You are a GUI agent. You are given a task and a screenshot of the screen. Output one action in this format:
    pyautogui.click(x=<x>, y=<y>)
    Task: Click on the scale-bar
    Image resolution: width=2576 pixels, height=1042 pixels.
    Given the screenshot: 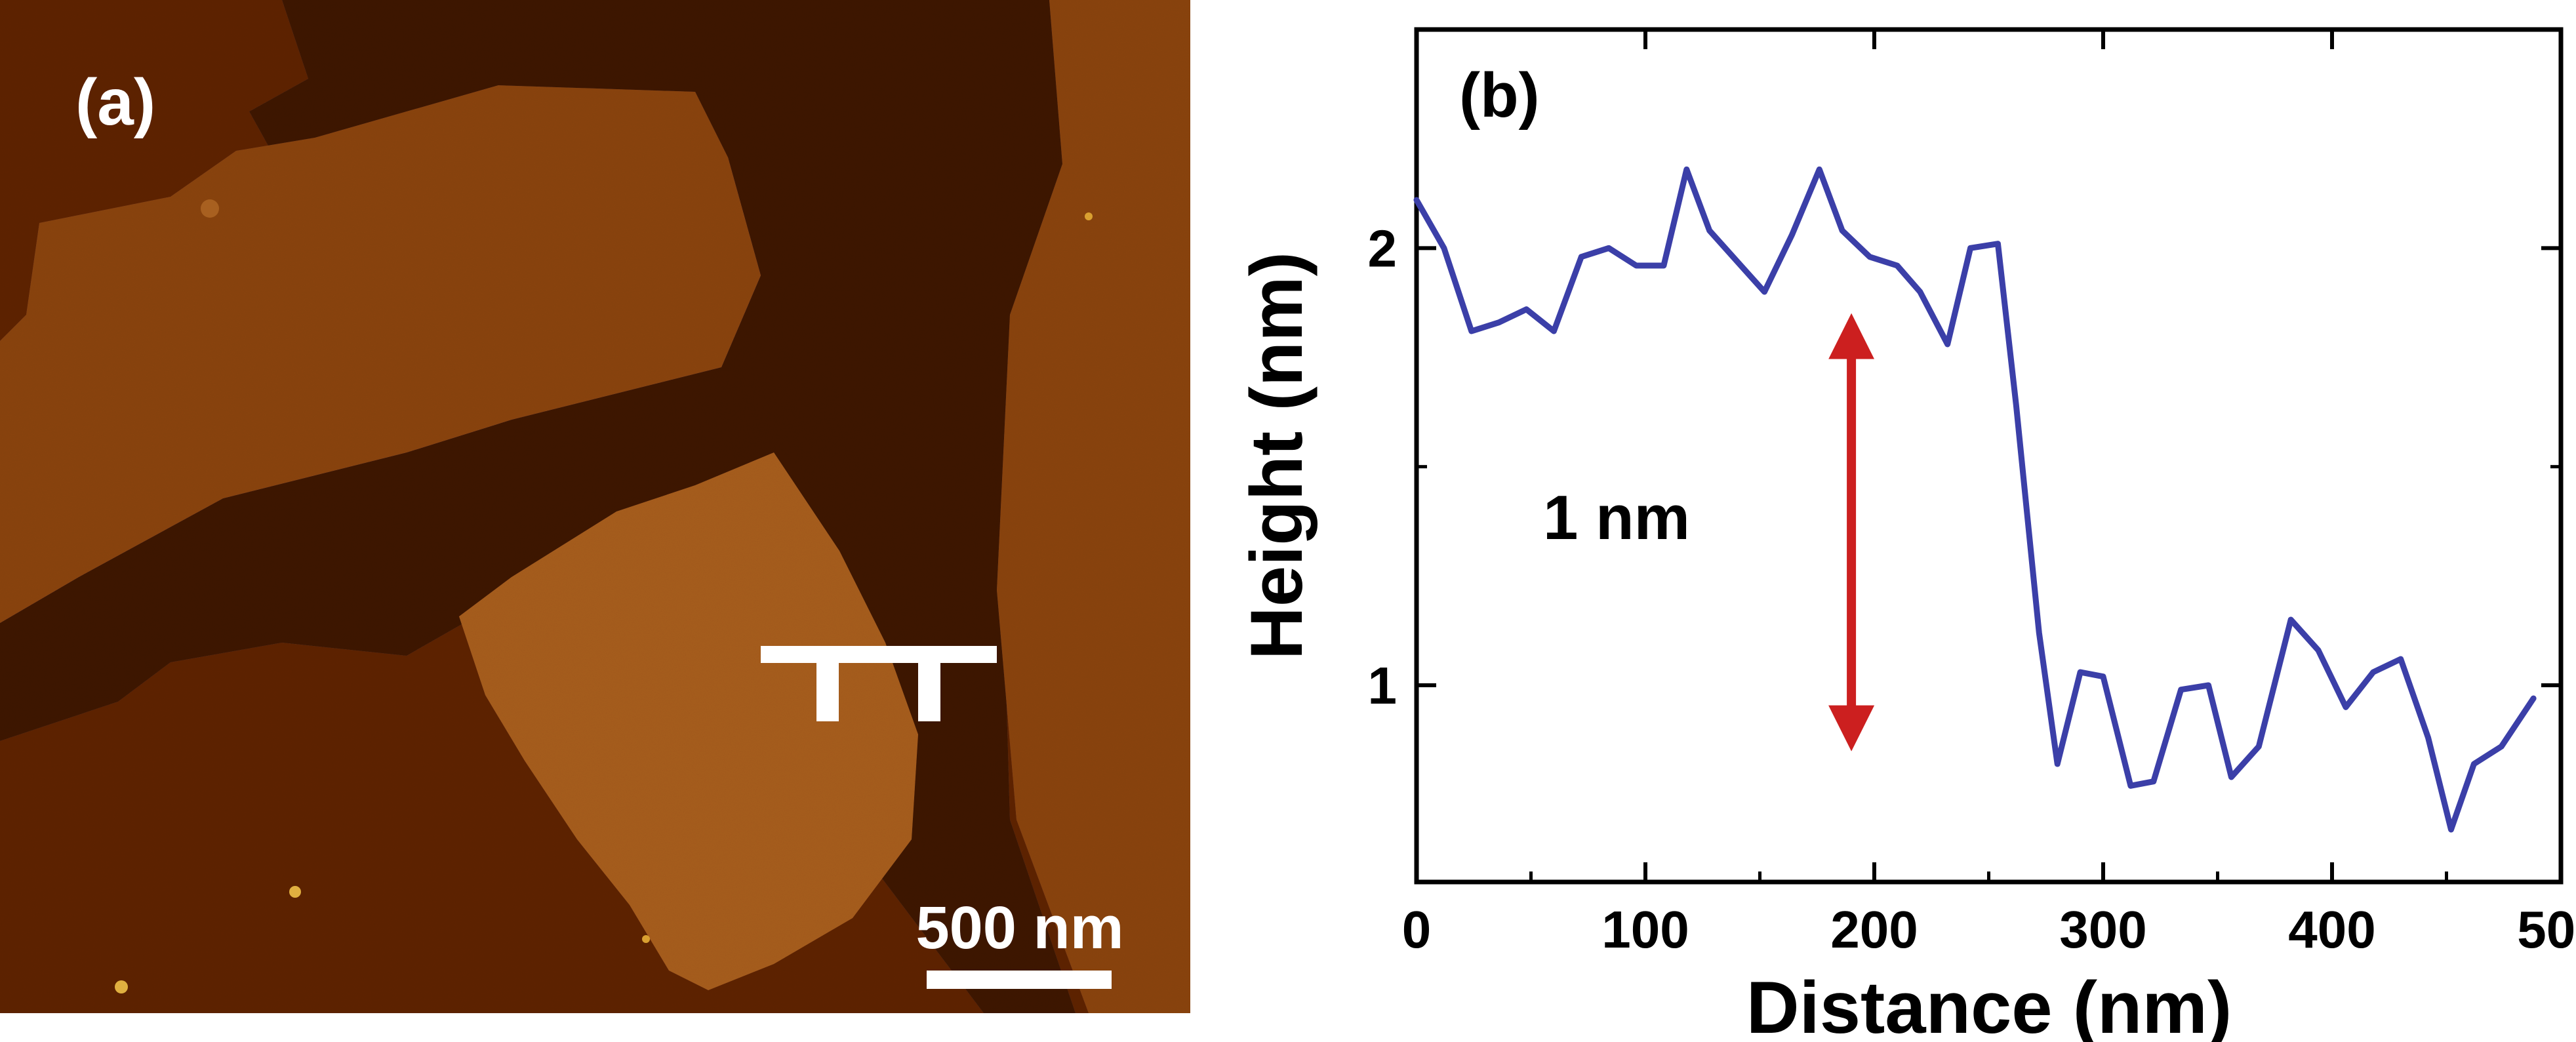 What is the action you would take?
    pyautogui.click(x=1019, y=980)
    